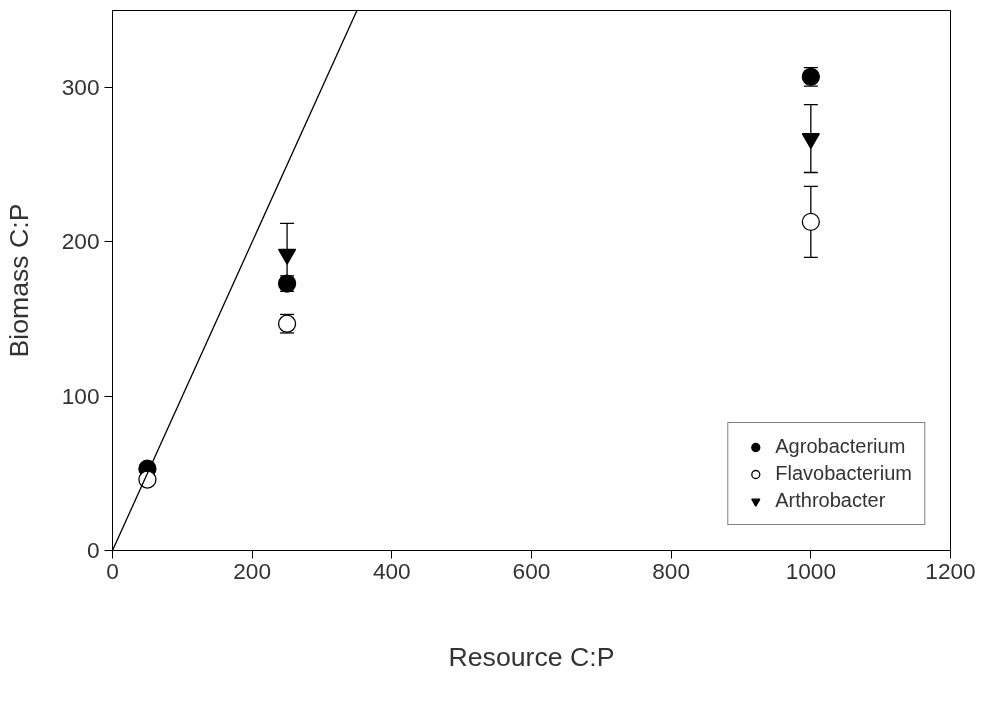 The width and height of the screenshot is (1001, 710). I want to click on y-axis-title: Biomass C:P, so click(18, 280).